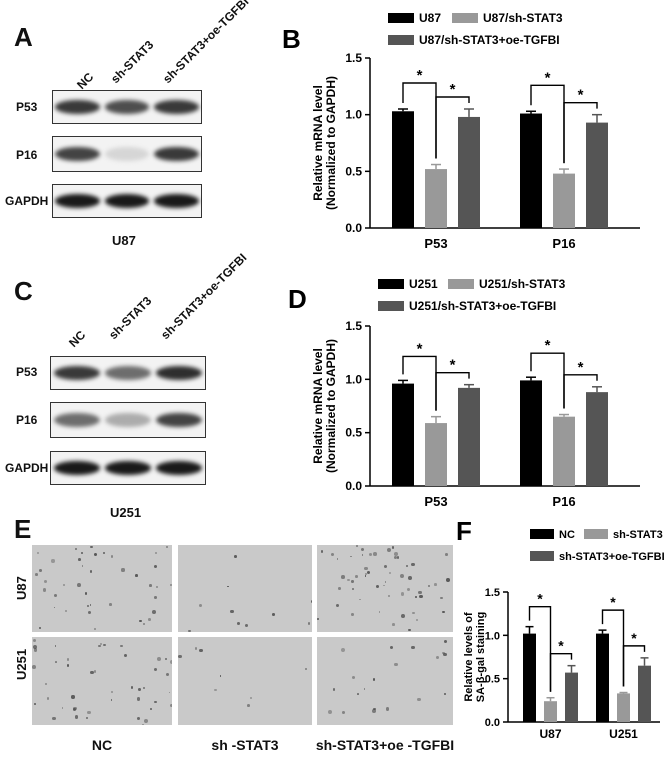 This screenshot has width=669, height=758. Describe the element at coordinates (132, 61) in the screenshot. I see `lane-label-sh-stat3: sh-STAT3` at that location.